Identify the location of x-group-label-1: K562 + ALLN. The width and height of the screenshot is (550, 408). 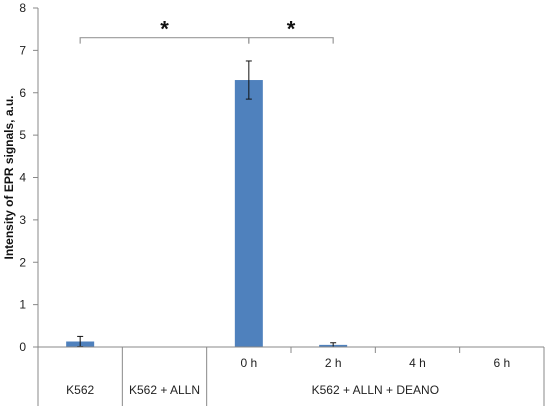
(164, 390).